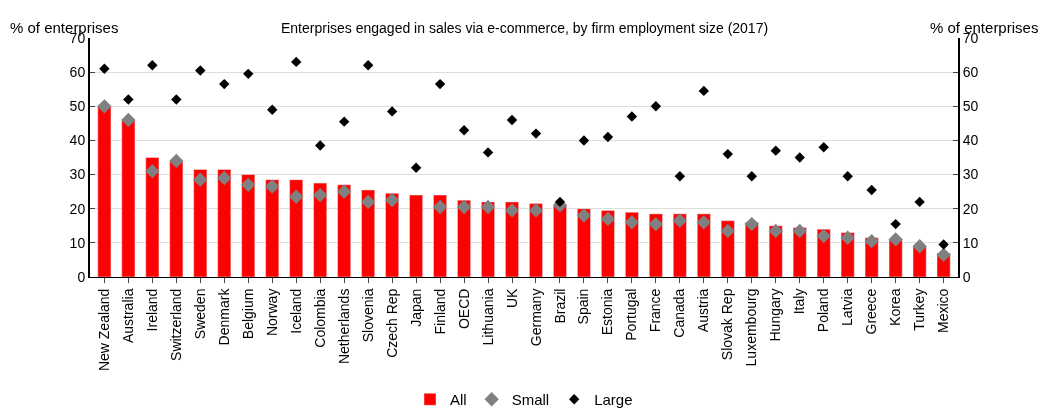 The width and height of the screenshot is (1048, 416). What do you see at coordinates (559, 306) in the screenshot?
I see `x-tick-label: Brazil` at bounding box center [559, 306].